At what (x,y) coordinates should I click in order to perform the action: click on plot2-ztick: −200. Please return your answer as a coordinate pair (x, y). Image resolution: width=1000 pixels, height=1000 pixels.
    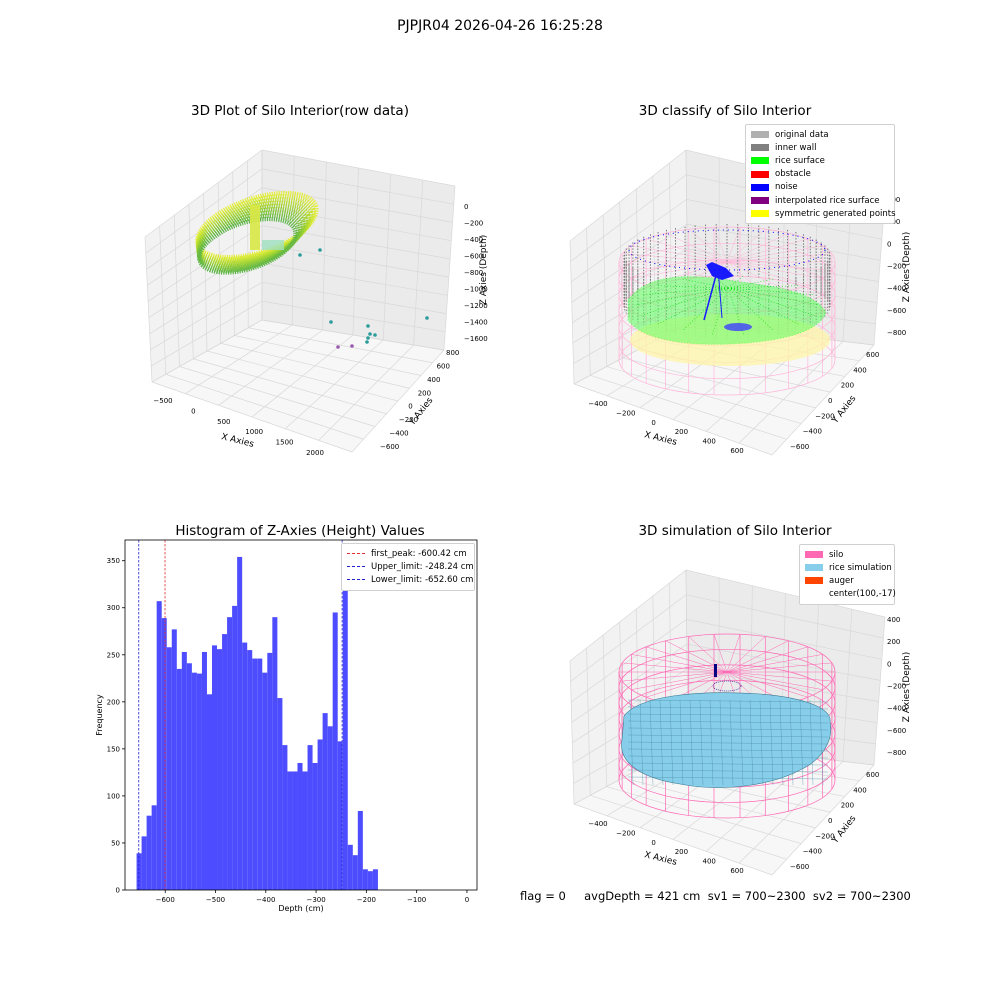
    Looking at the image, I should click on (896, 267).